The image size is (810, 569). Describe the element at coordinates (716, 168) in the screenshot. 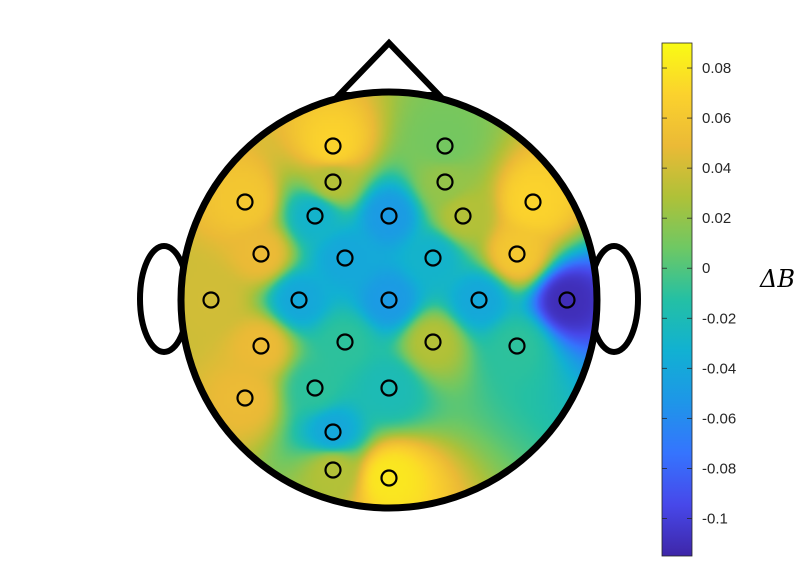

I see `colorbar-tick-label: 0.04` at that location.